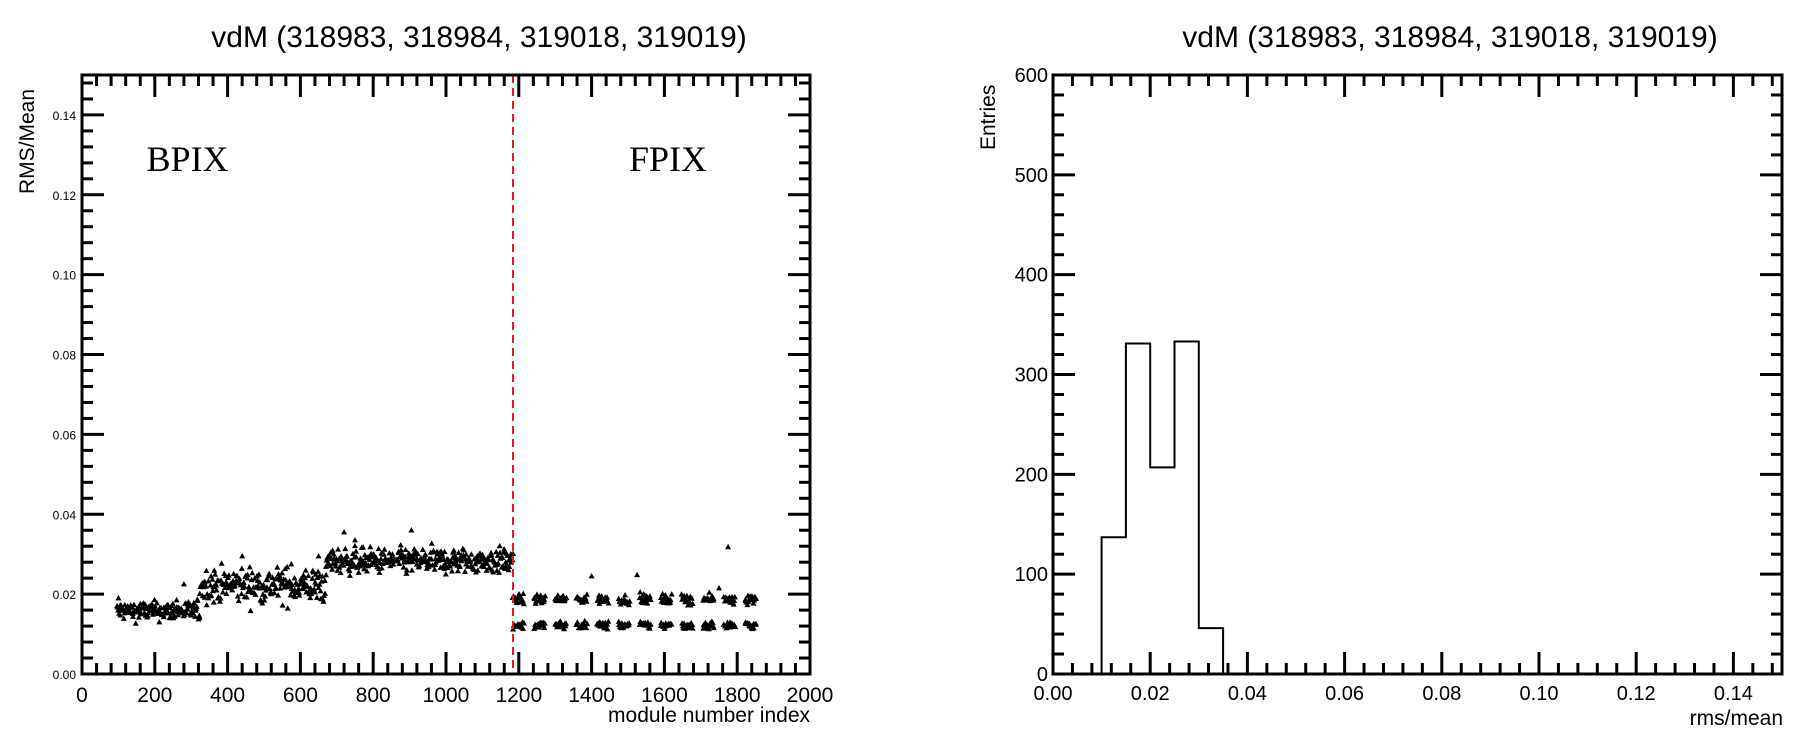 The height and width of the screenshot is (739, 1805). Describe the element at coordinates (668, 159) in the screenshot. I see `fpix-label: FPIX` at that location.